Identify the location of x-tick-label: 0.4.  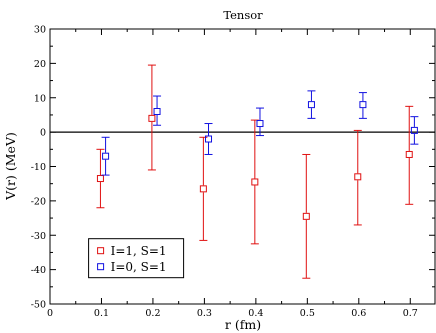
(255, 313).